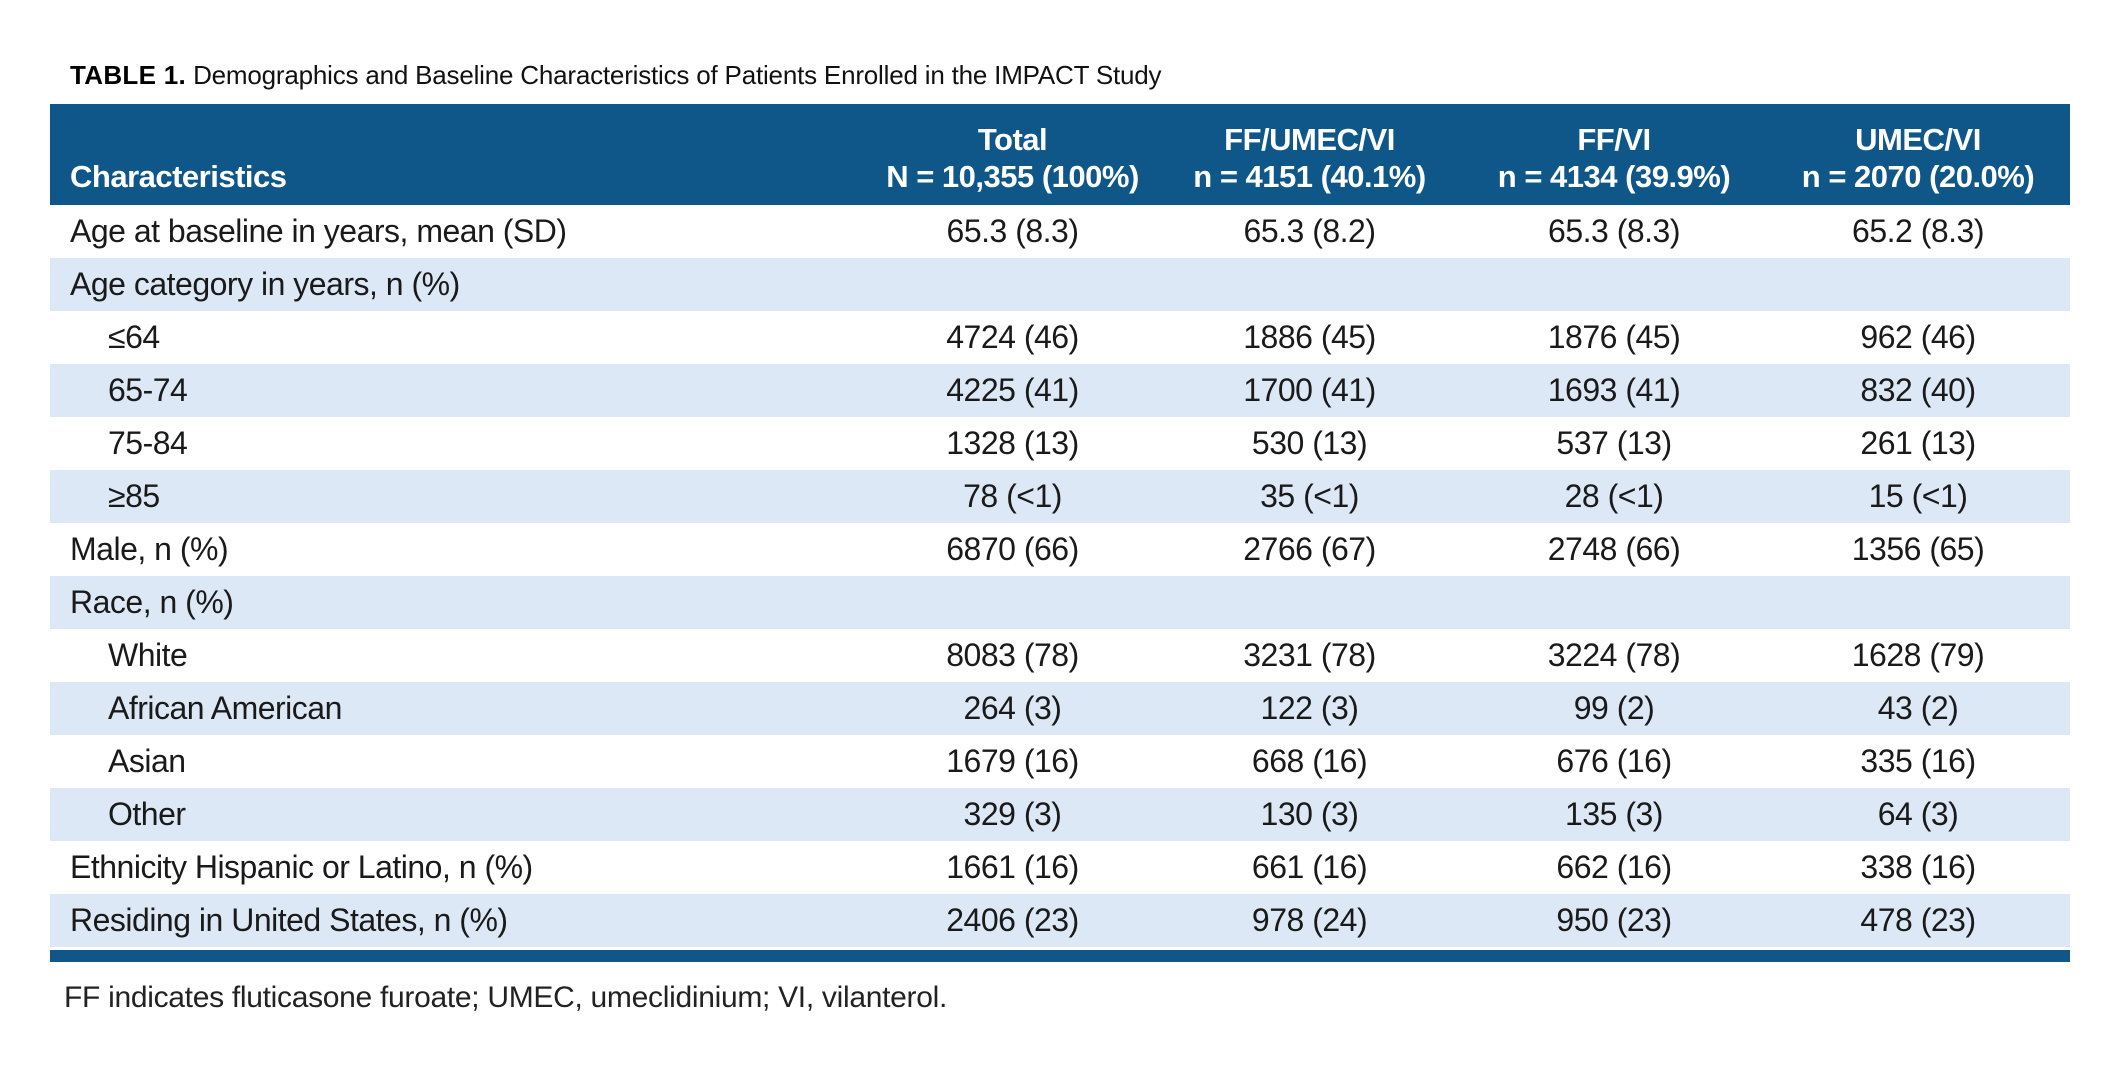 The image size is (2113, 1071). Describe the element at coordinates (148, 655) in the screenshot. I see `row-label: White` at that location.